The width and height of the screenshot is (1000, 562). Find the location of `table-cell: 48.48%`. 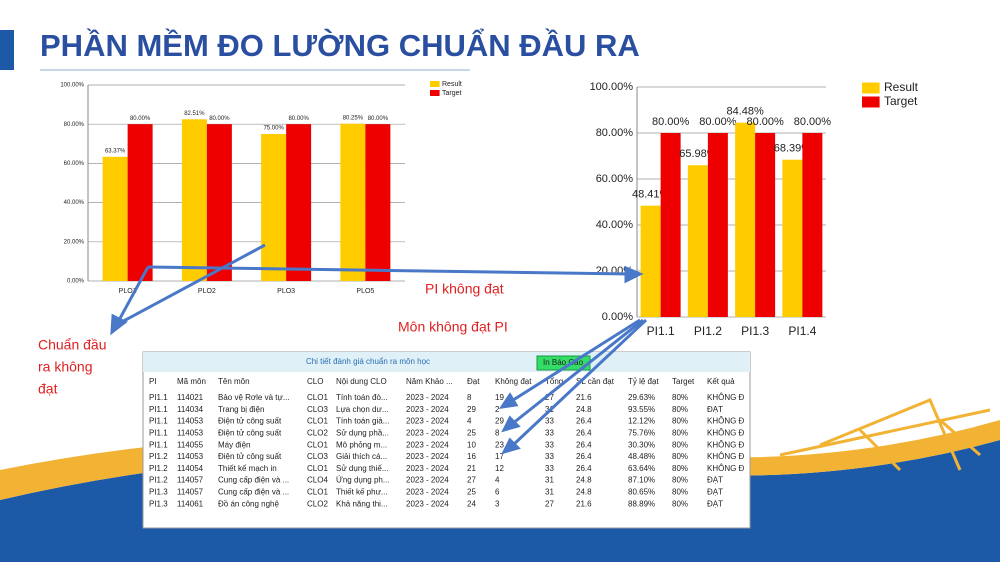

table-cell: 48.48% is located at coordinates (641, 456).